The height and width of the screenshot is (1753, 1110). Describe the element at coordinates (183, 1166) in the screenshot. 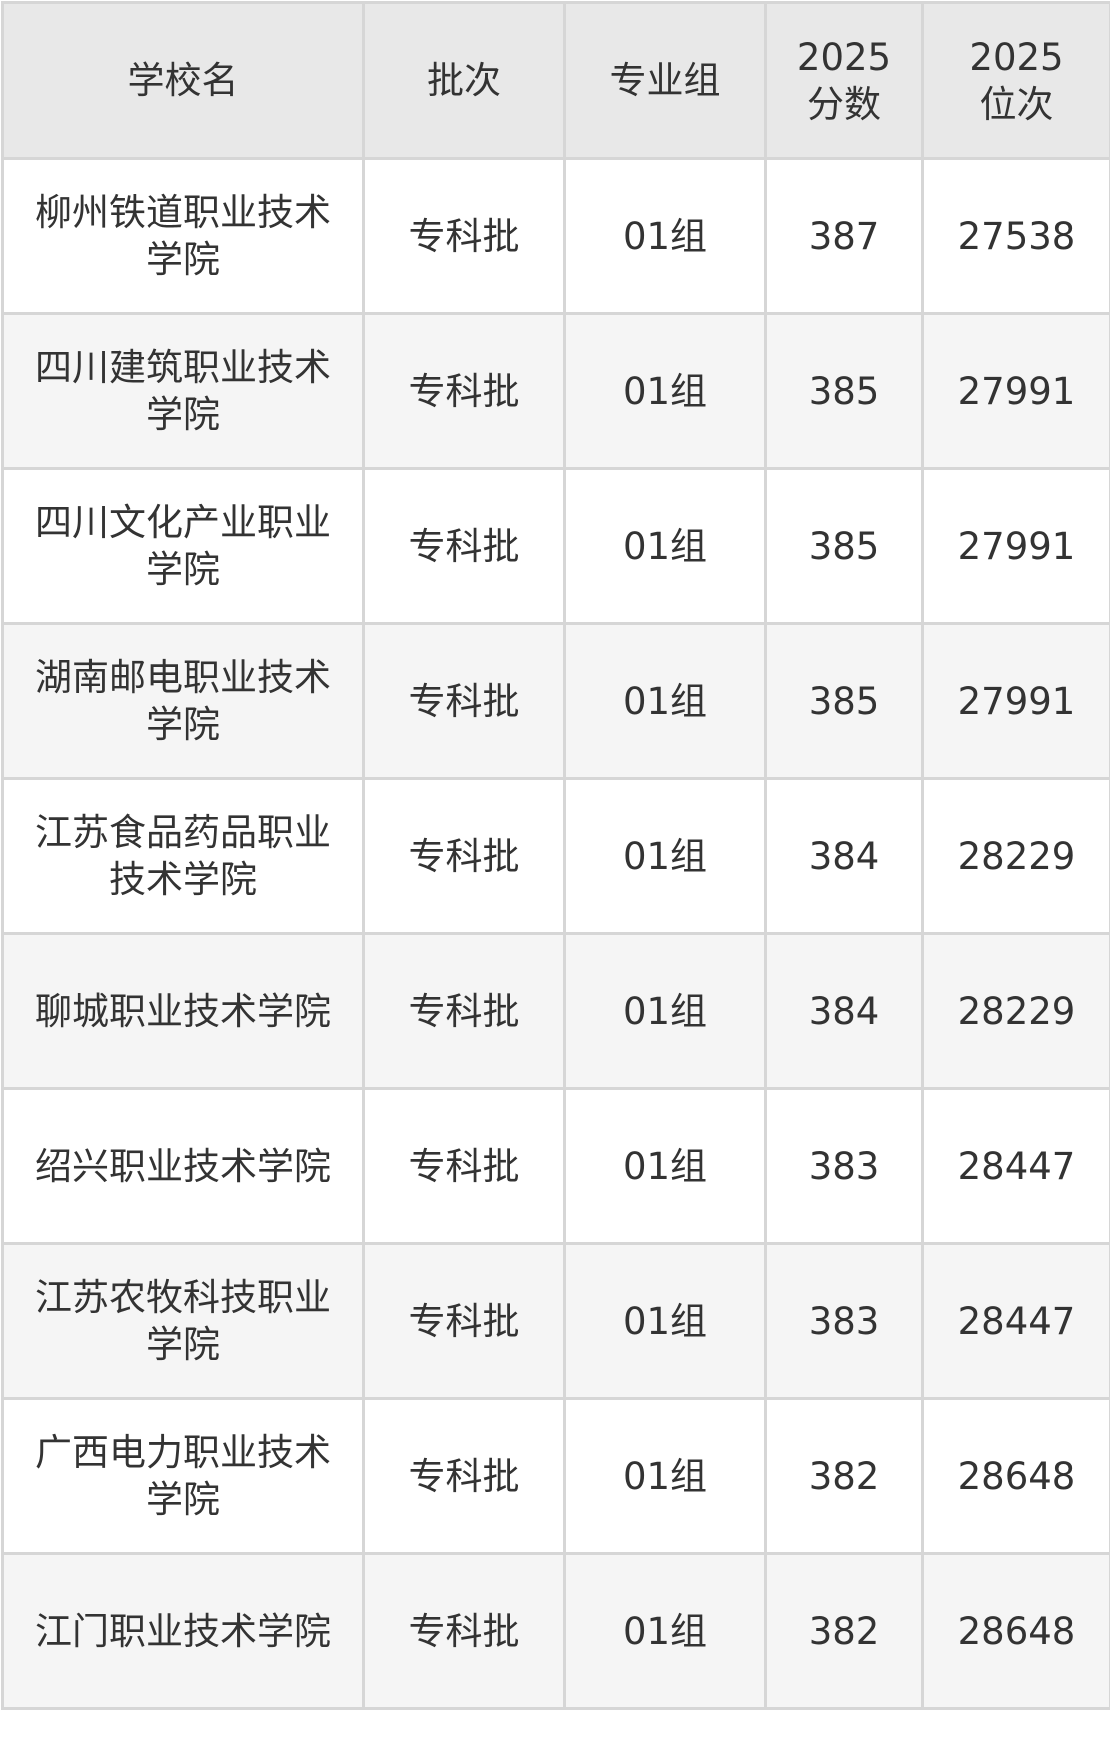

I see `cell-school-name: 绍兴职业技术学院` at that location.